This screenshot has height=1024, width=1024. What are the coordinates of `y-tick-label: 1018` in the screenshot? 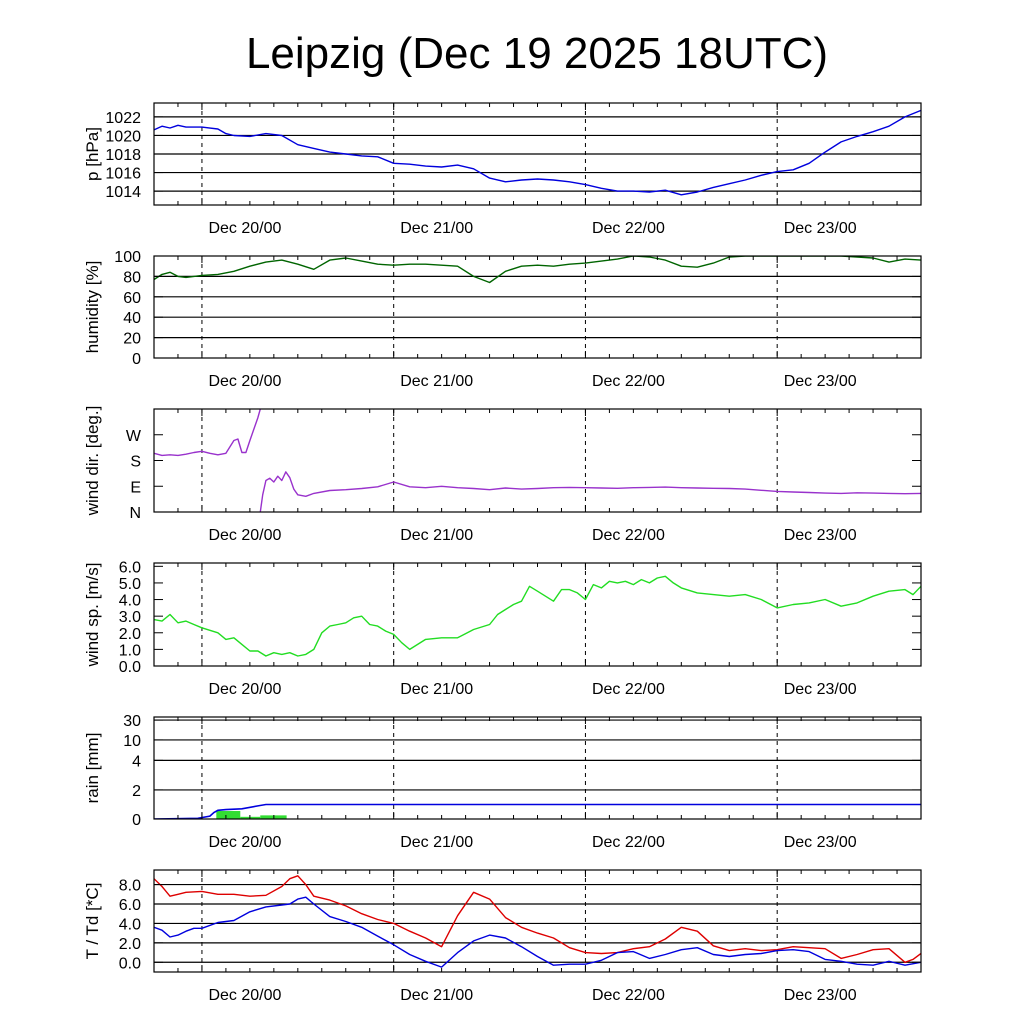 It's located at (123, 155).